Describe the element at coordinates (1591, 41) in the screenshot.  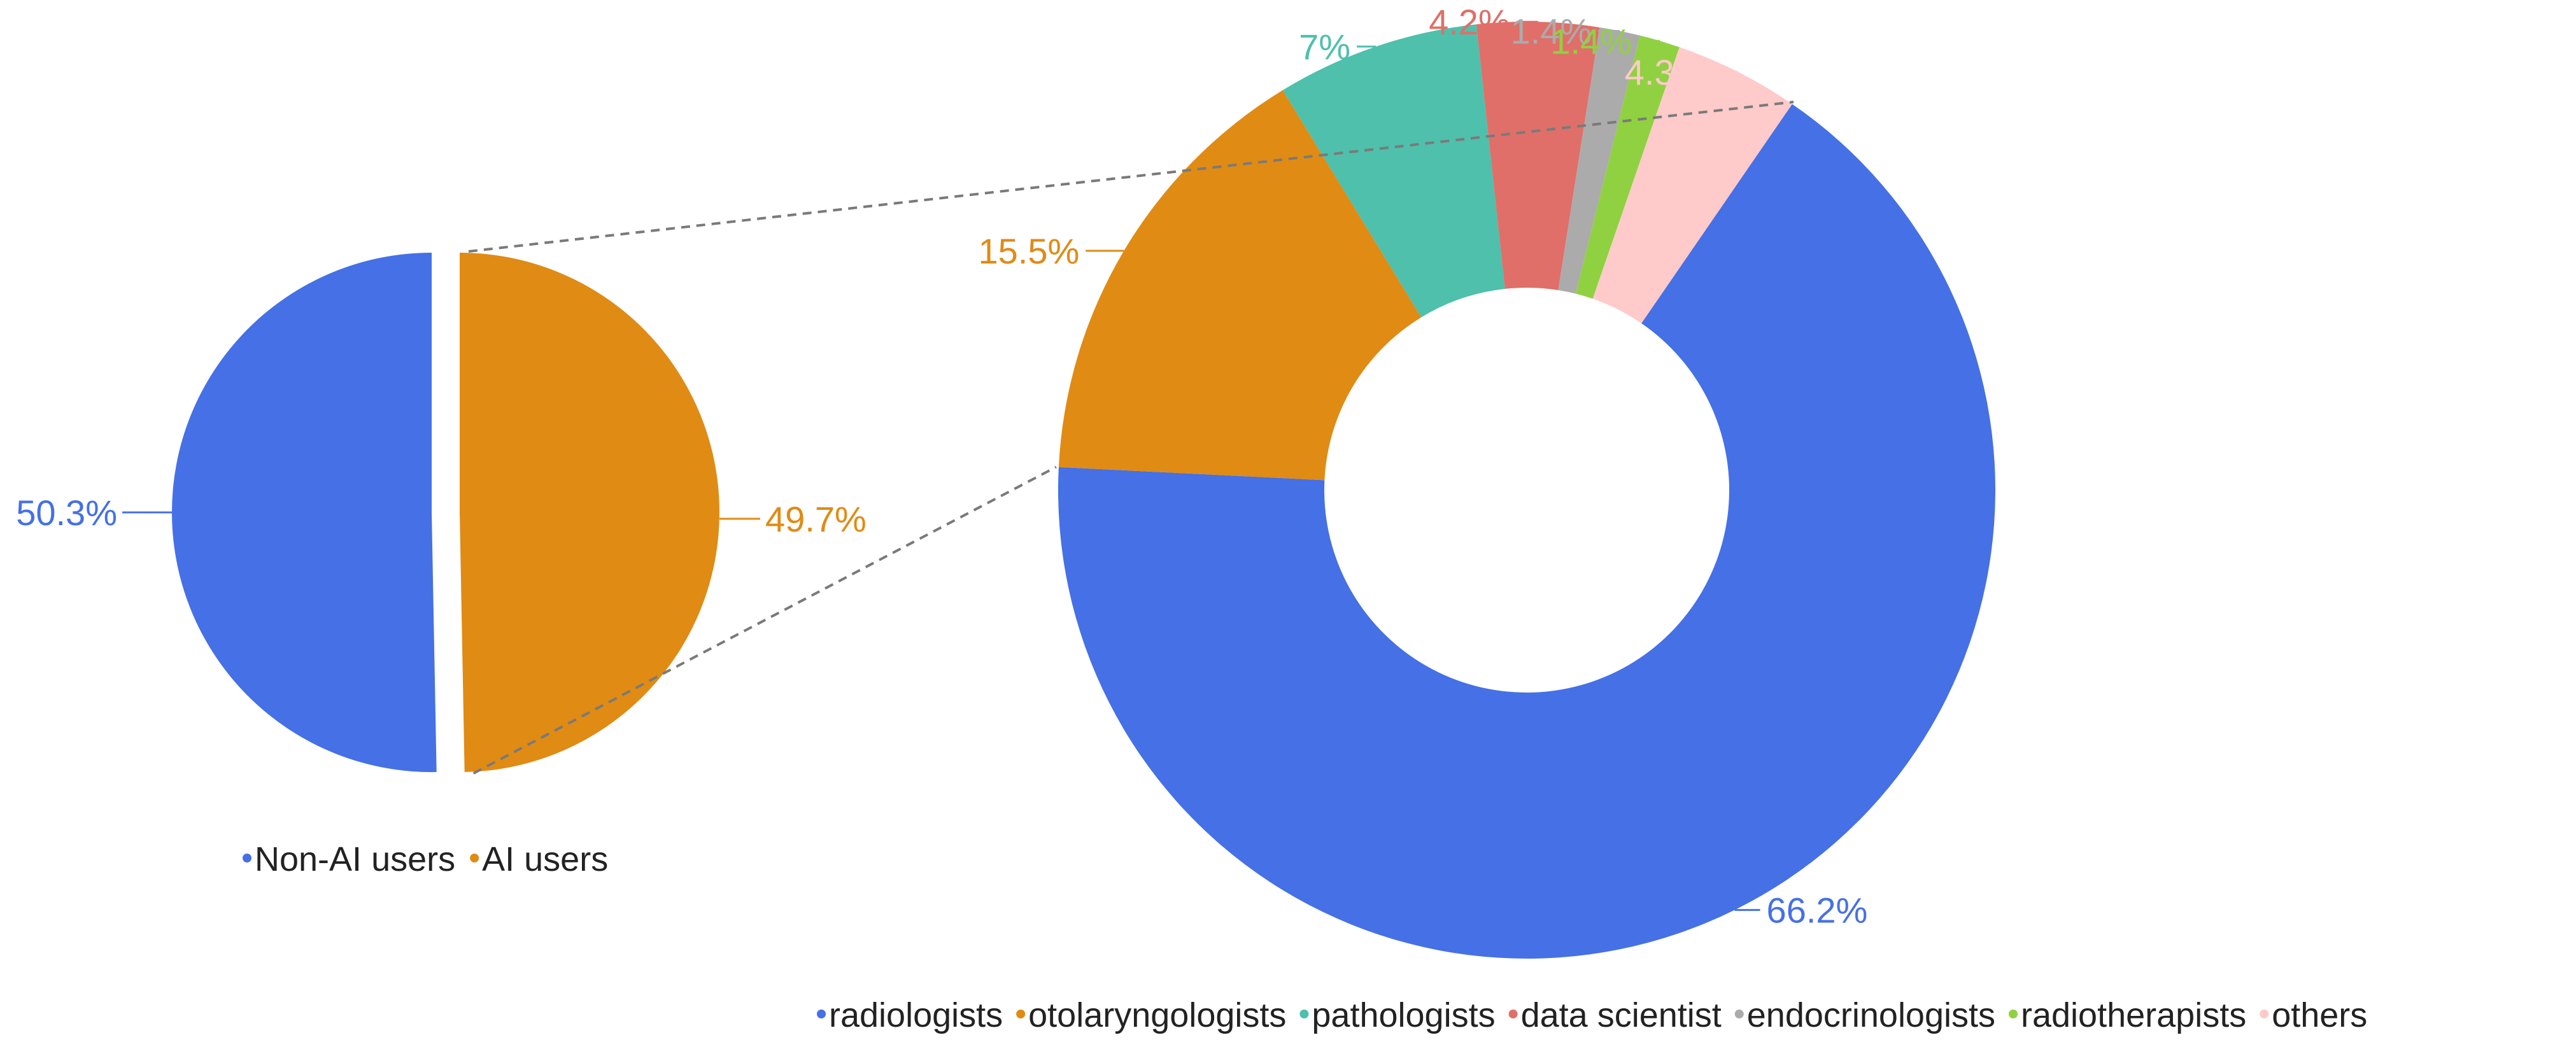
I see `data-label-radiotherapists: 1.4%` at that location.